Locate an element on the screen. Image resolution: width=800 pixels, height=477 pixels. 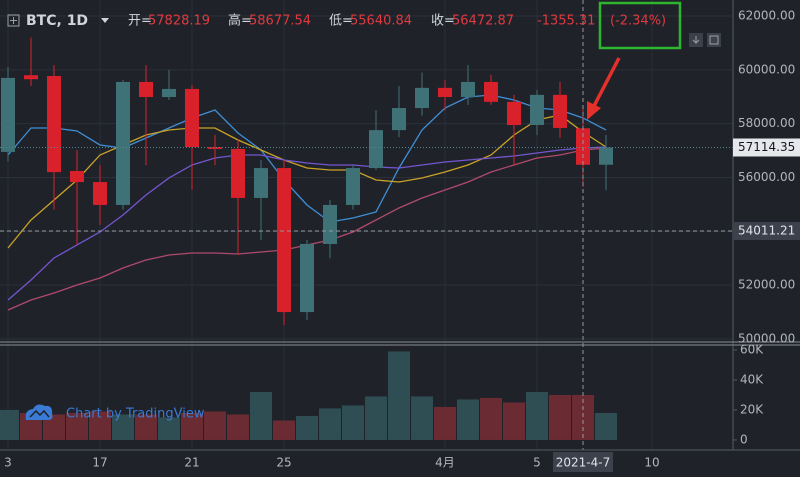
annotation-arrow is located at coordinates (606, 82).